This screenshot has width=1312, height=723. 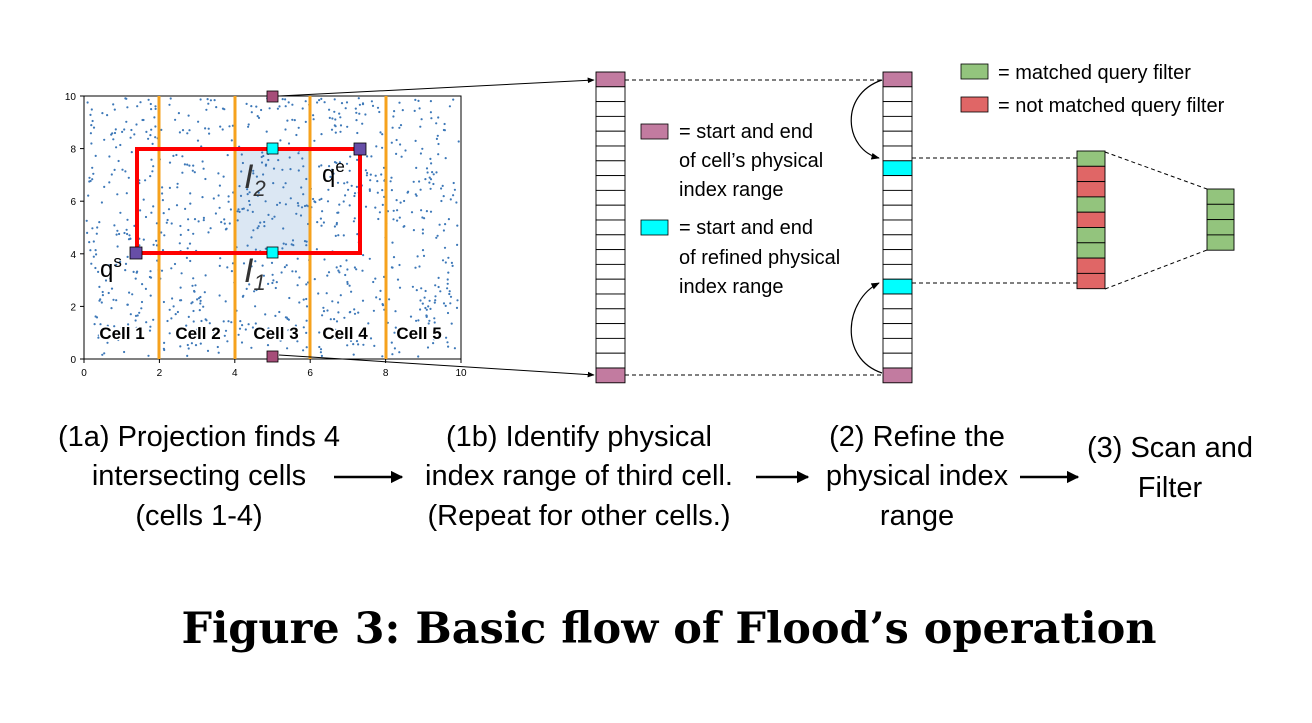 What do you see at coordinates (111, 267) in the screenshot?
I see `q-start-label: qs` at bounding box center [111, 267].